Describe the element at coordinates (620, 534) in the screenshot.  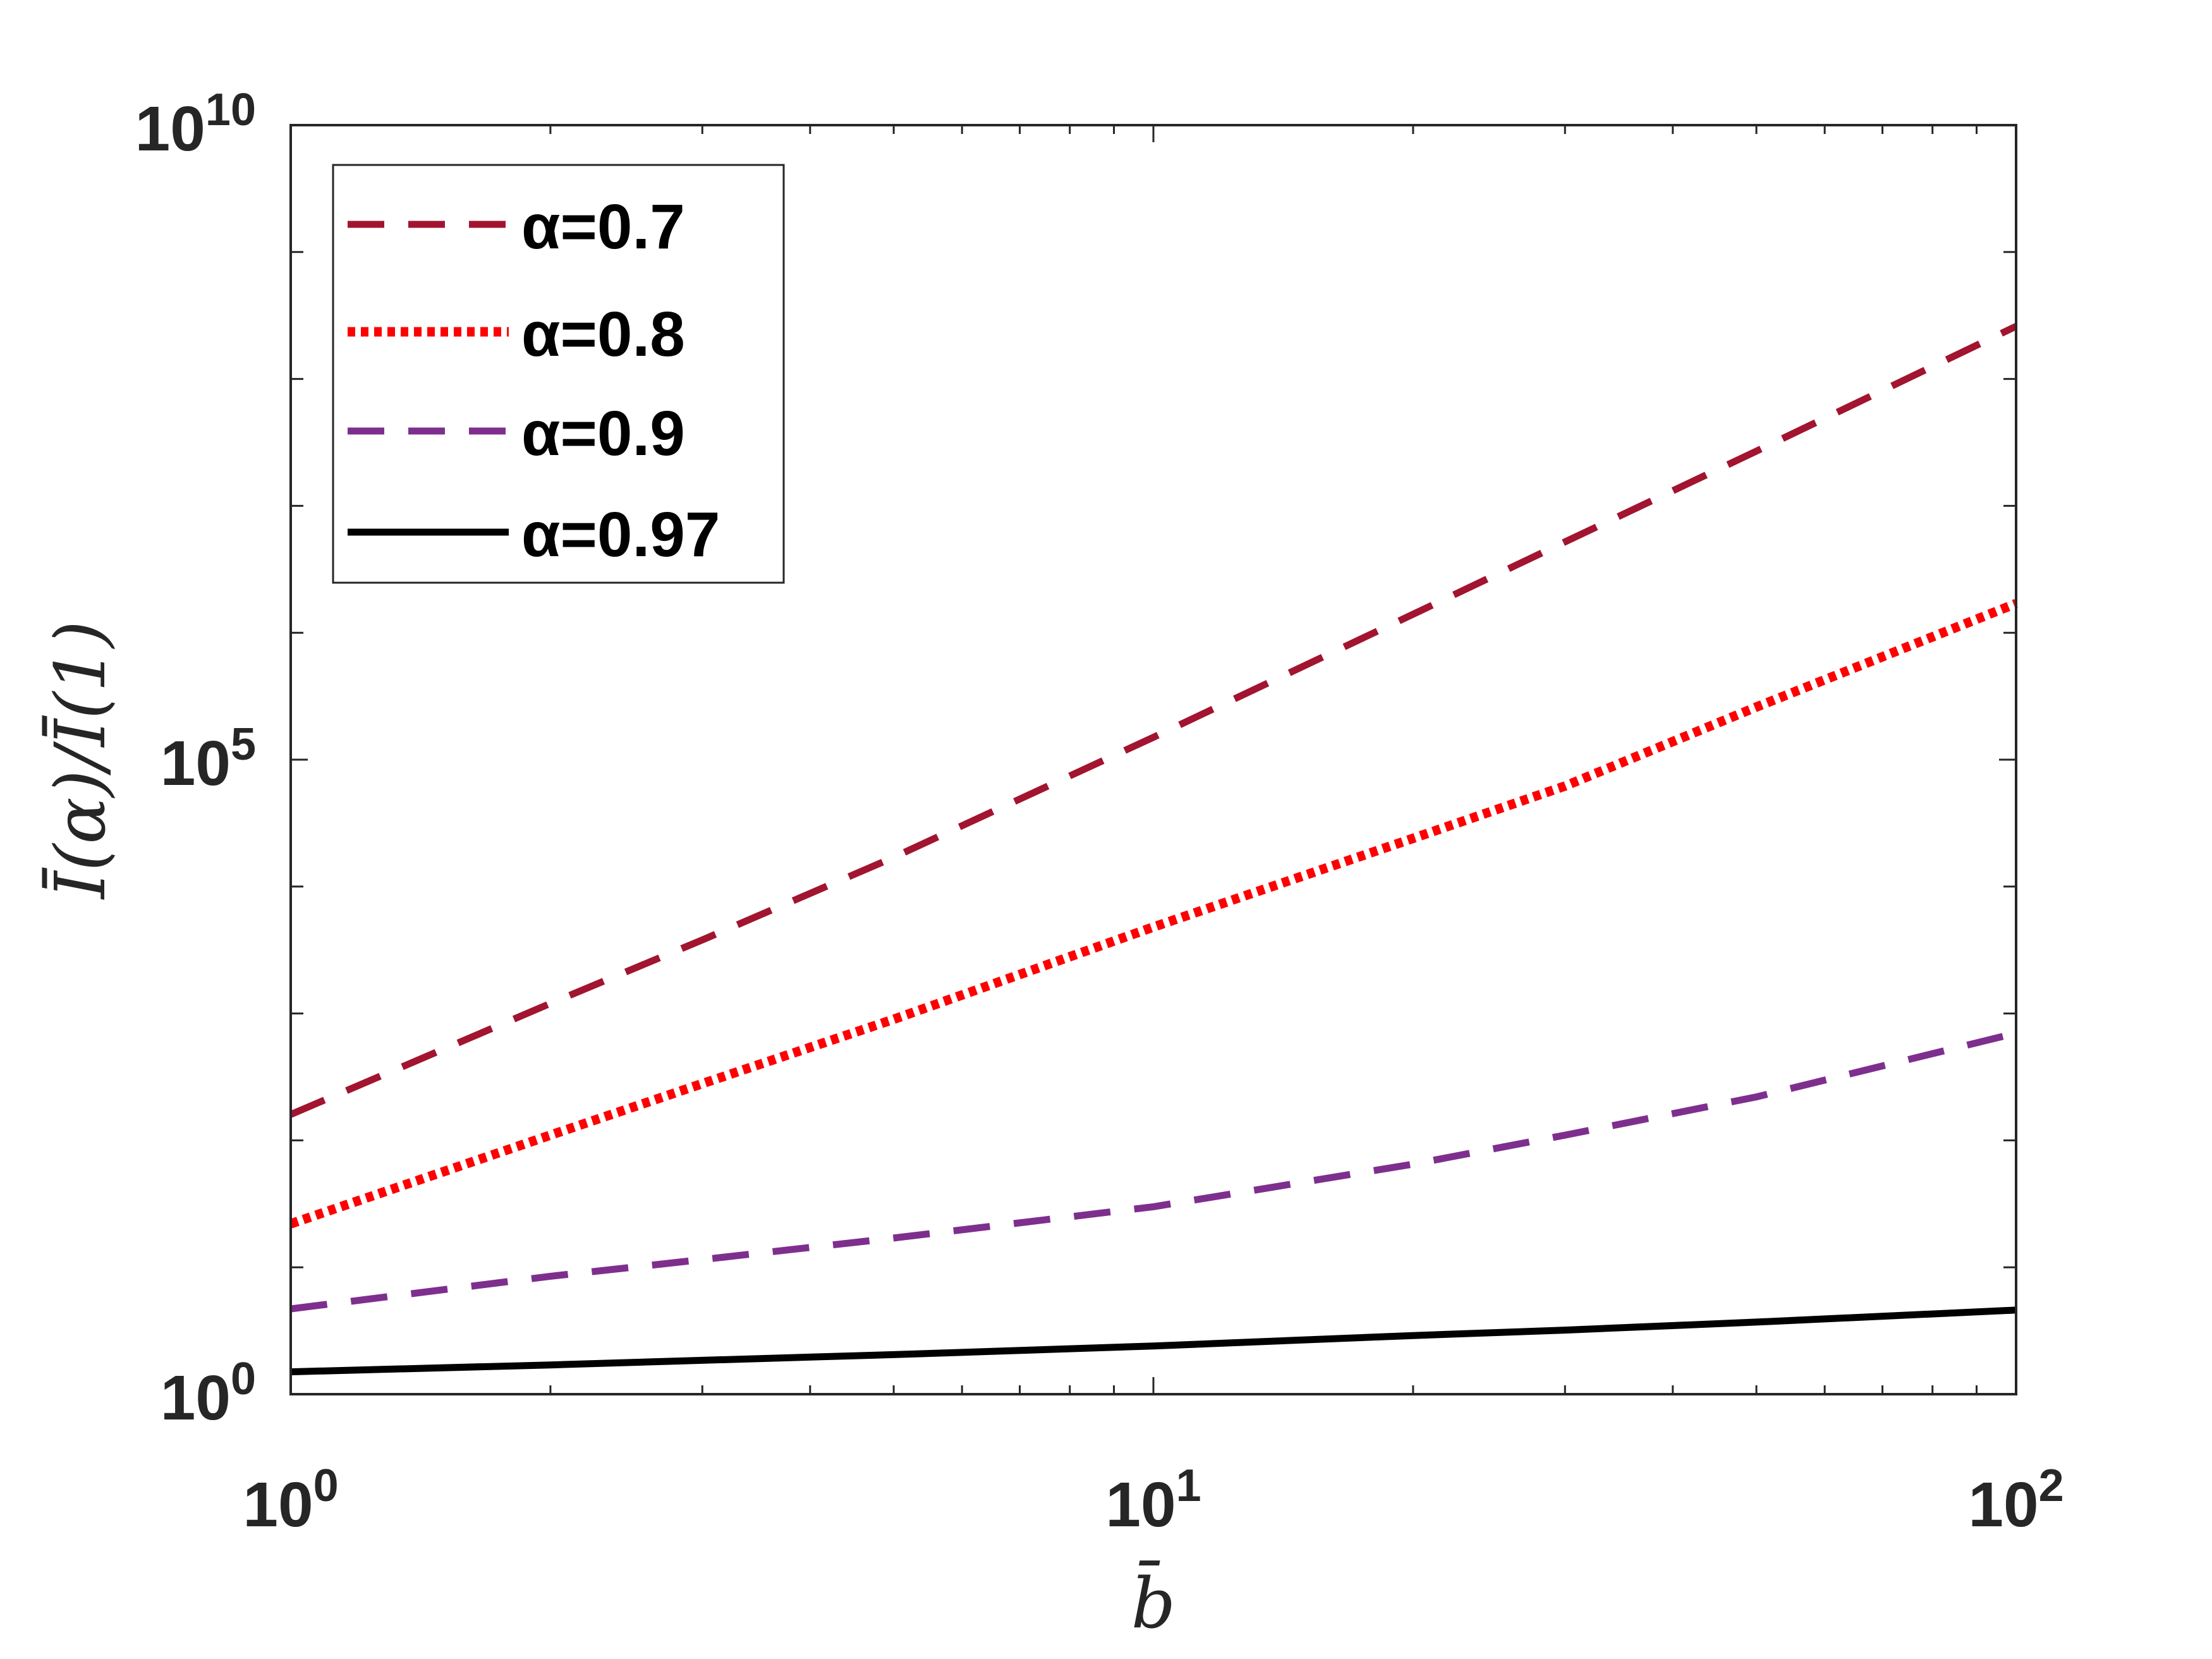
I see `legend-label: α=0.97` at that location.